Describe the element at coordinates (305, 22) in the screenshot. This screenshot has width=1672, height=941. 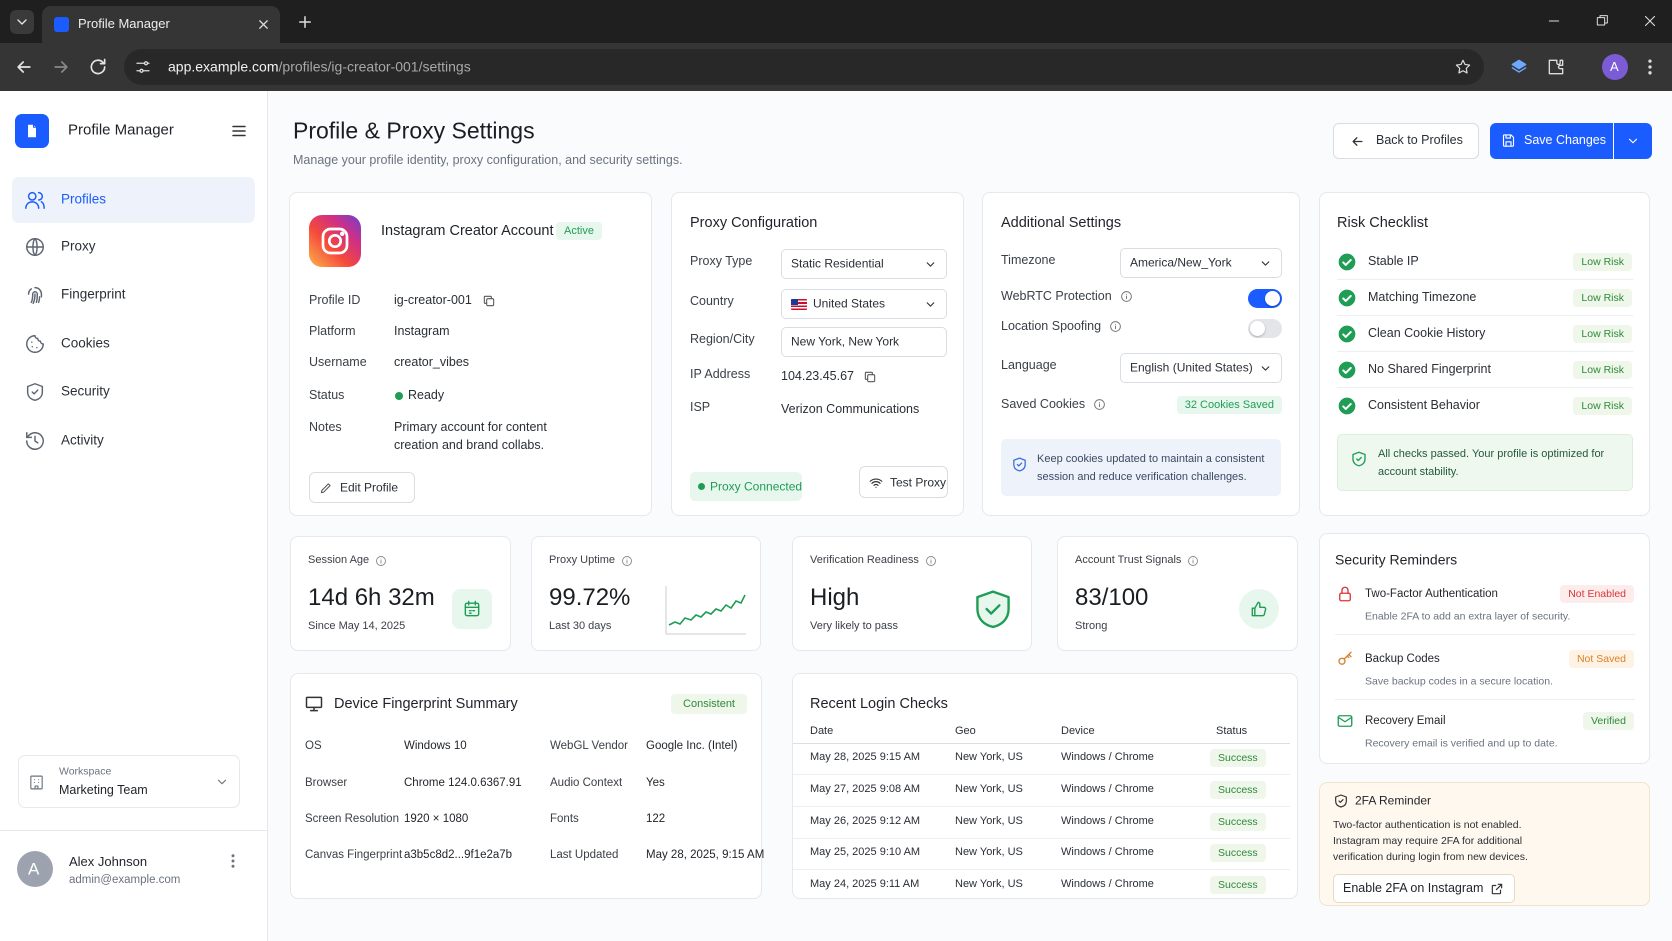
I see `new-tab` at that location.